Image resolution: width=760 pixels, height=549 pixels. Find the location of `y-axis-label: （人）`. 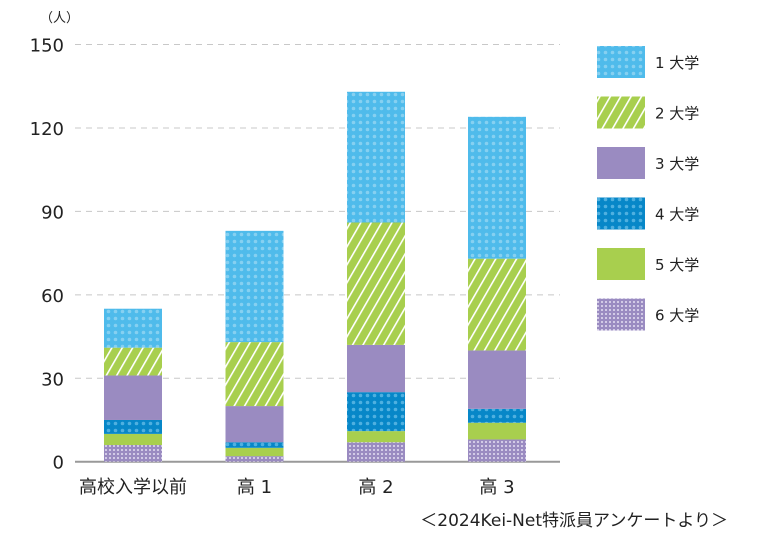

y-axis-label: （人） is located at coordinates (59, 18).